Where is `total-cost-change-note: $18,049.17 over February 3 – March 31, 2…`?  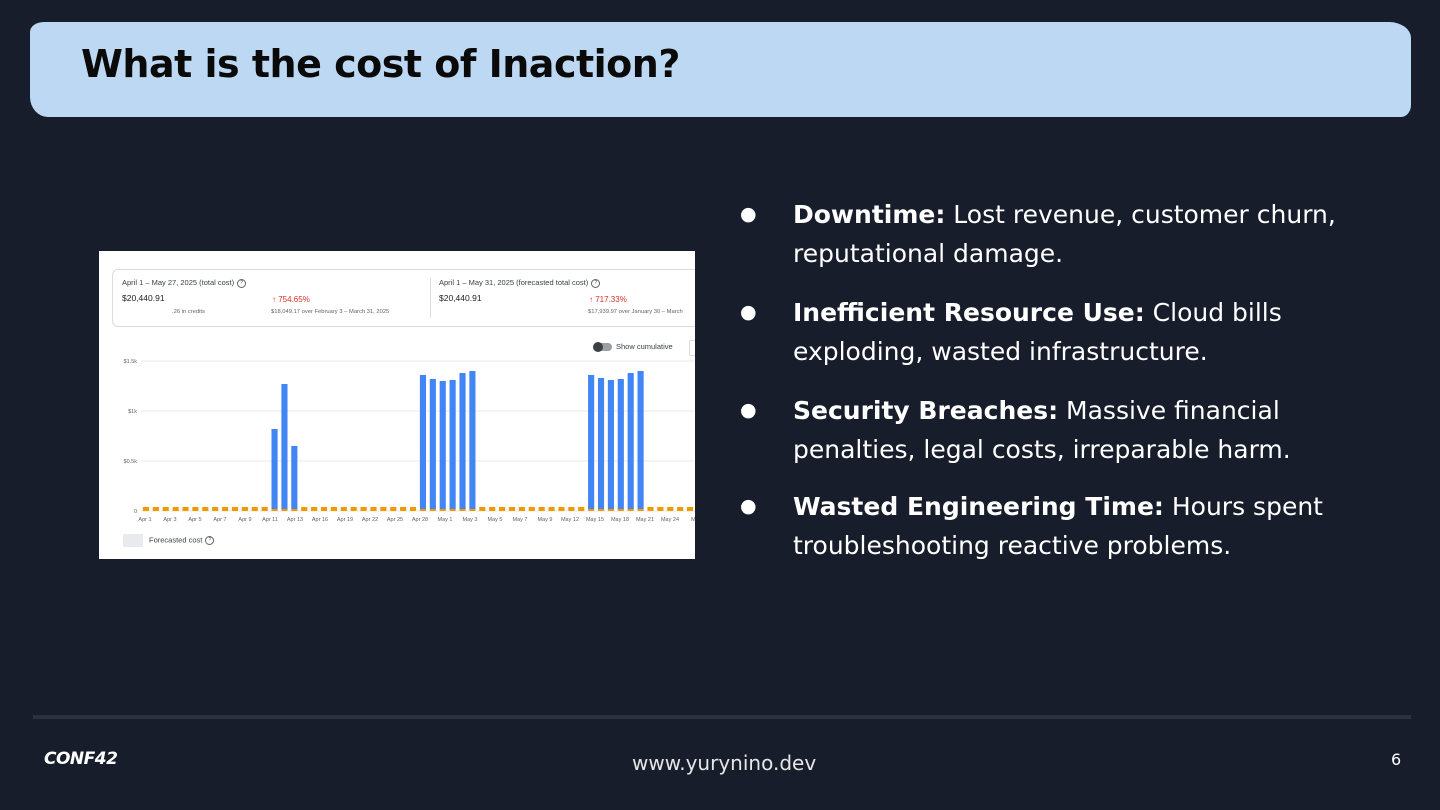 total-cost-change-note: $18,049.17 over February 3 – March 31, 2… is located at coordinates (330, 312).